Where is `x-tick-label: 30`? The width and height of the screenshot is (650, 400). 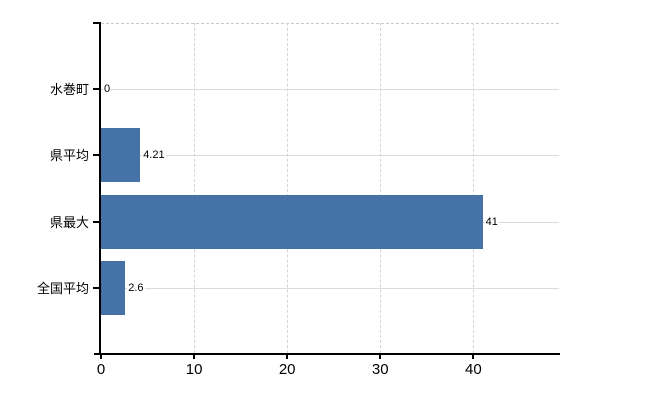
x-tick-label: 30 is located at coordinates (380, 369).